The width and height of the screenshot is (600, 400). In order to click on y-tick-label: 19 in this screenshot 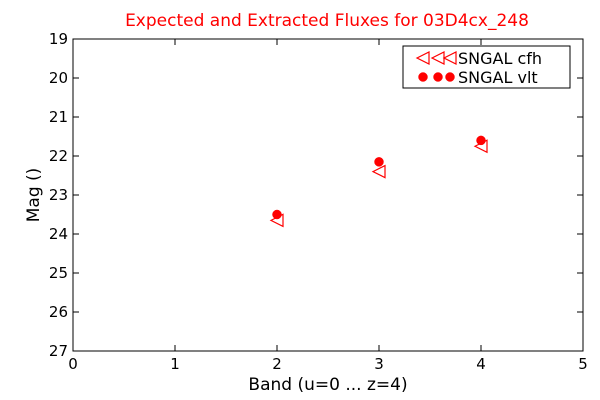, I will do `click(58, 39)`.